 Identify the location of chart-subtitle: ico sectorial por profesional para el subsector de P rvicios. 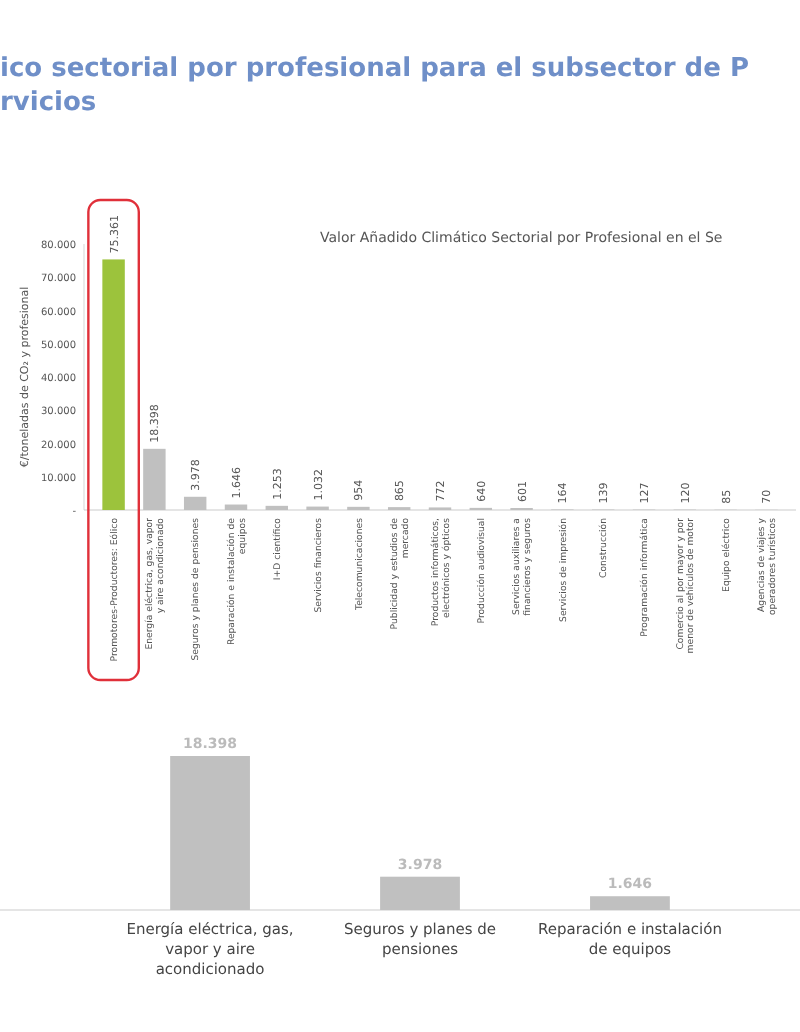
(374, 86).